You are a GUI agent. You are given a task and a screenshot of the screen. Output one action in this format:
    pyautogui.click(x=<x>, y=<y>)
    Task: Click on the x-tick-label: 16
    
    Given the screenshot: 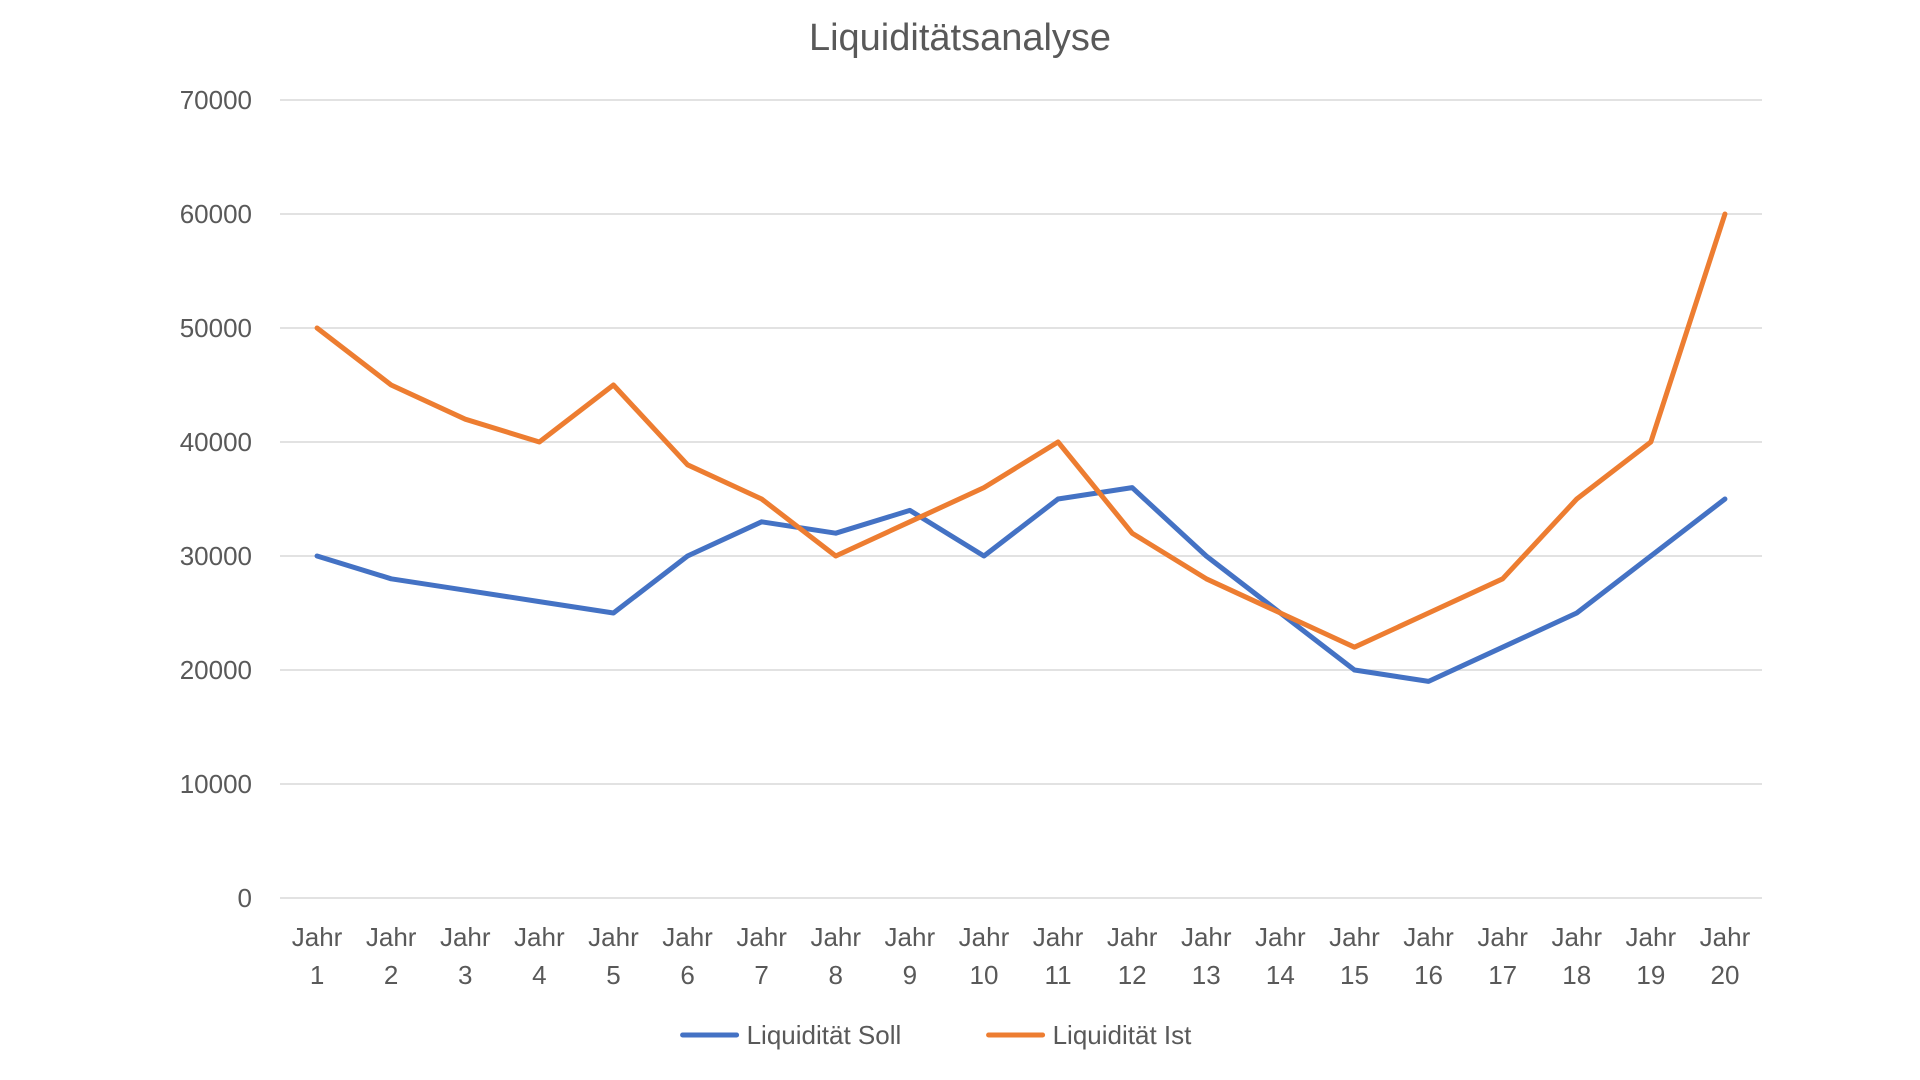 What is the action you would take?
    pyautogui.click(x=1428, y=975)
    